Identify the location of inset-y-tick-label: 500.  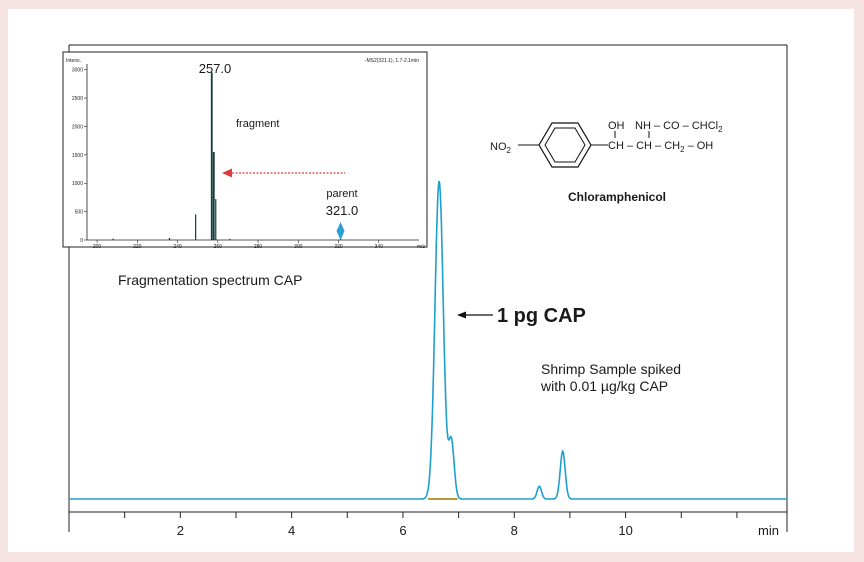
(79, 213).